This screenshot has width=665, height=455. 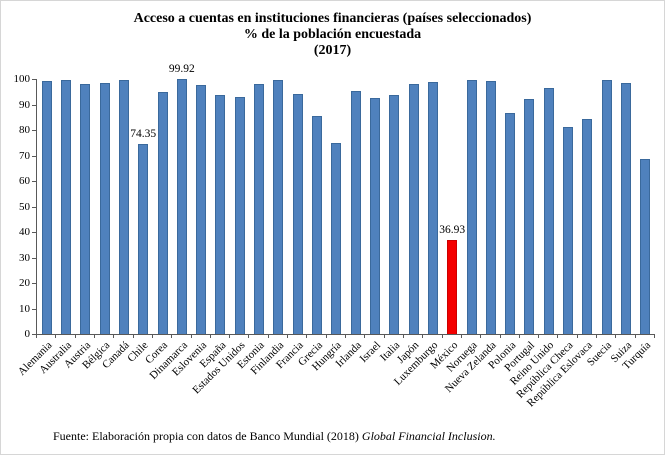 What do you see at coordinates (446, 225) in the screenshot?
I see `bar-slot: 36.93 México` at bounding box center [446, 225].